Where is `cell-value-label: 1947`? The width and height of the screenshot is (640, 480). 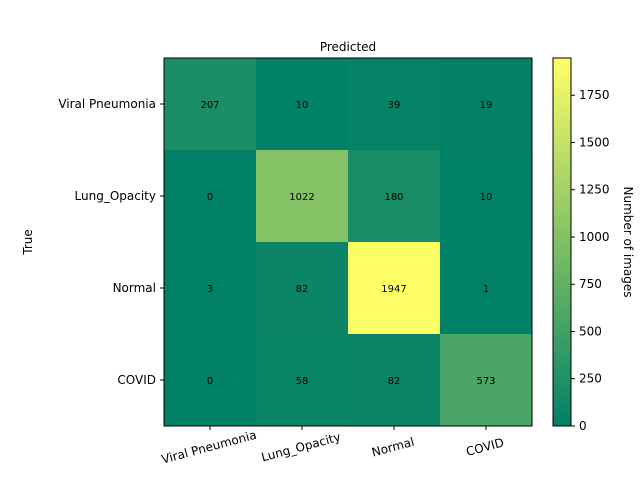
cell-value-label: 1947 is located at coordinates (393, 289).